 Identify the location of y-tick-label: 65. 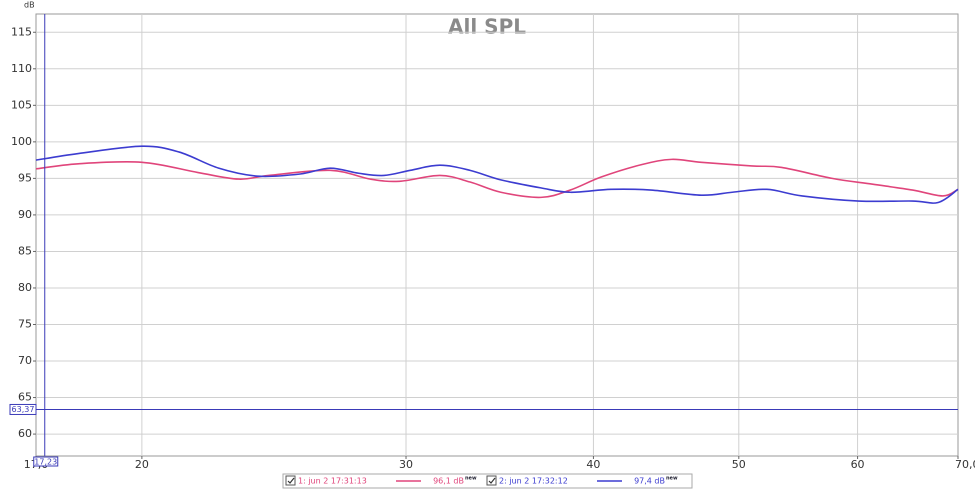
(25, 397).